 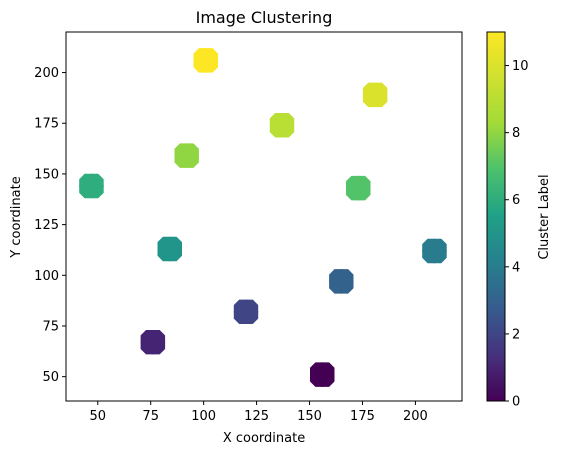 What do you see at coordinates (516, 334) in the screenshot?
I see `colorbar-tick-label: 2` at bounding box center [516, 334].